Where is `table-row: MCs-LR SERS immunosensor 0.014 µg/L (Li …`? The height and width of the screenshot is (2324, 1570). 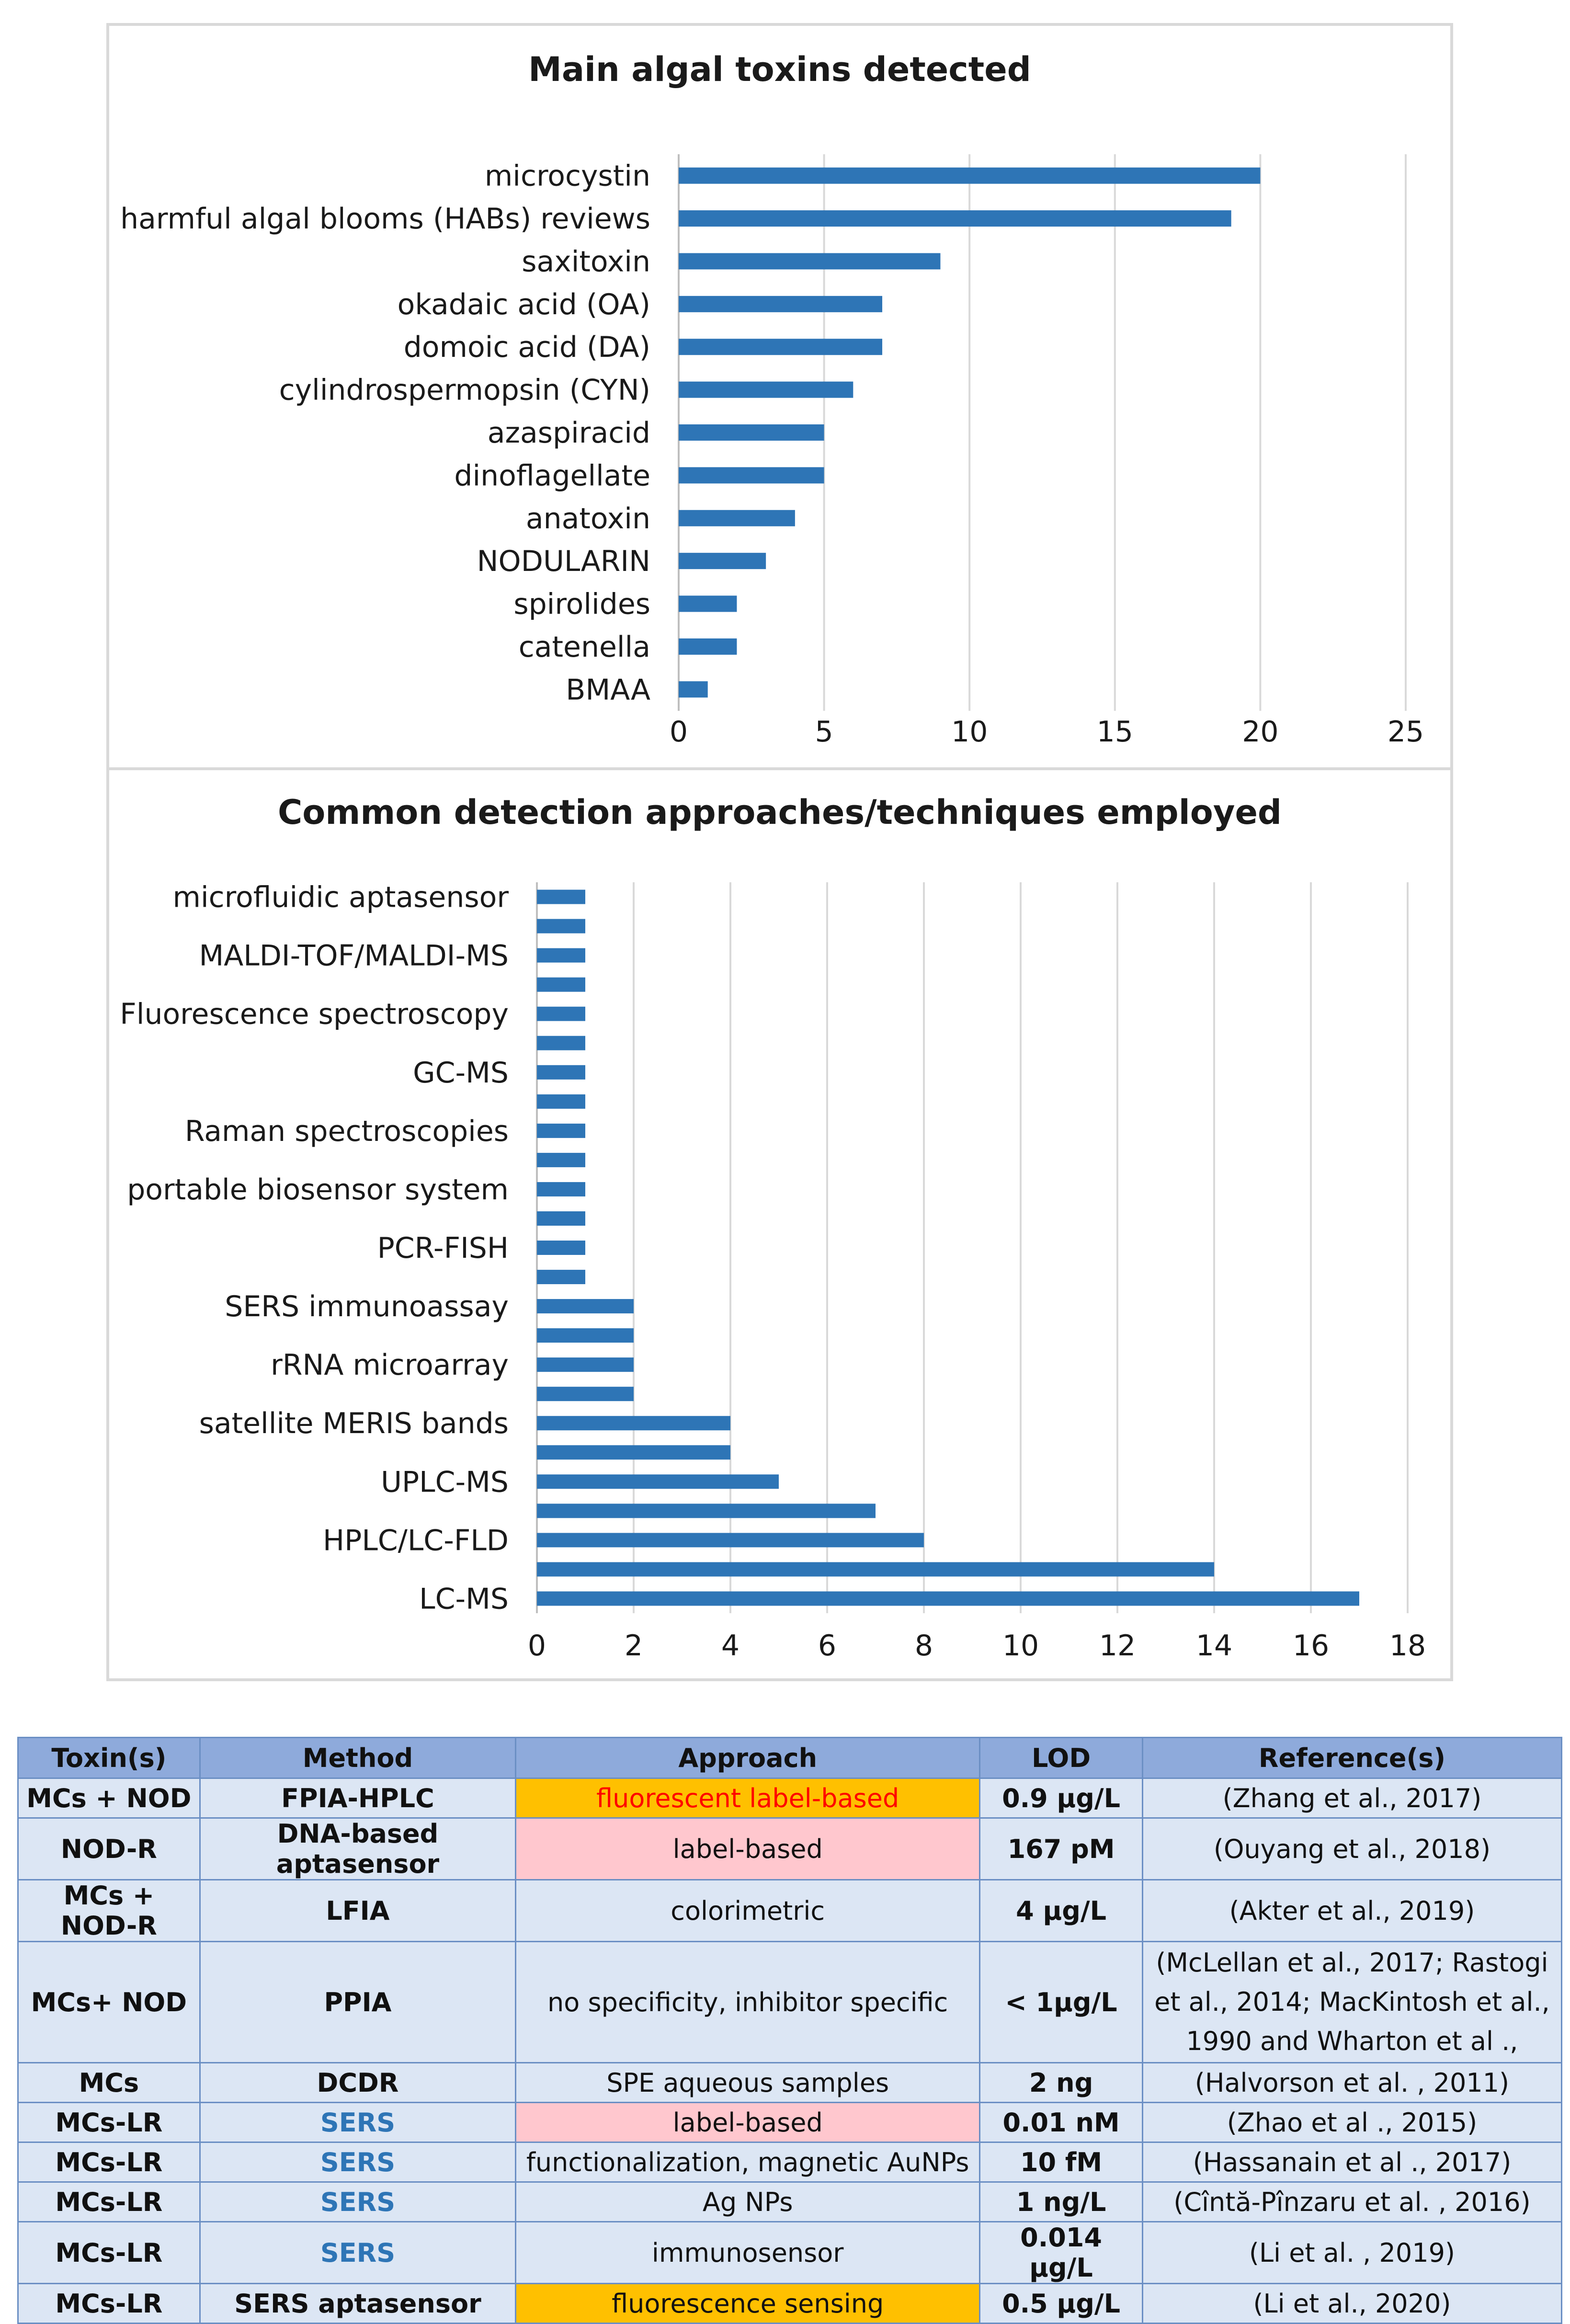
table-row: MCs-LR SERS immunosensor 0.014 µg/L (Li … is located at coordinates (790, 2252).